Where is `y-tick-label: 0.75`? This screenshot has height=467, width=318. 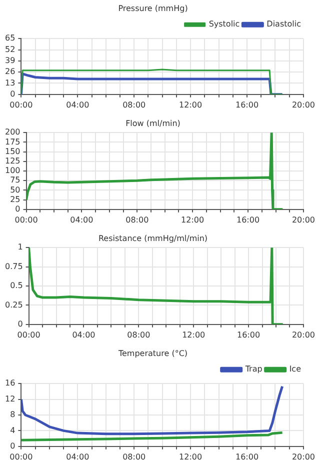
y-tick-label: 0.75 is located at coordinates (14, 266).